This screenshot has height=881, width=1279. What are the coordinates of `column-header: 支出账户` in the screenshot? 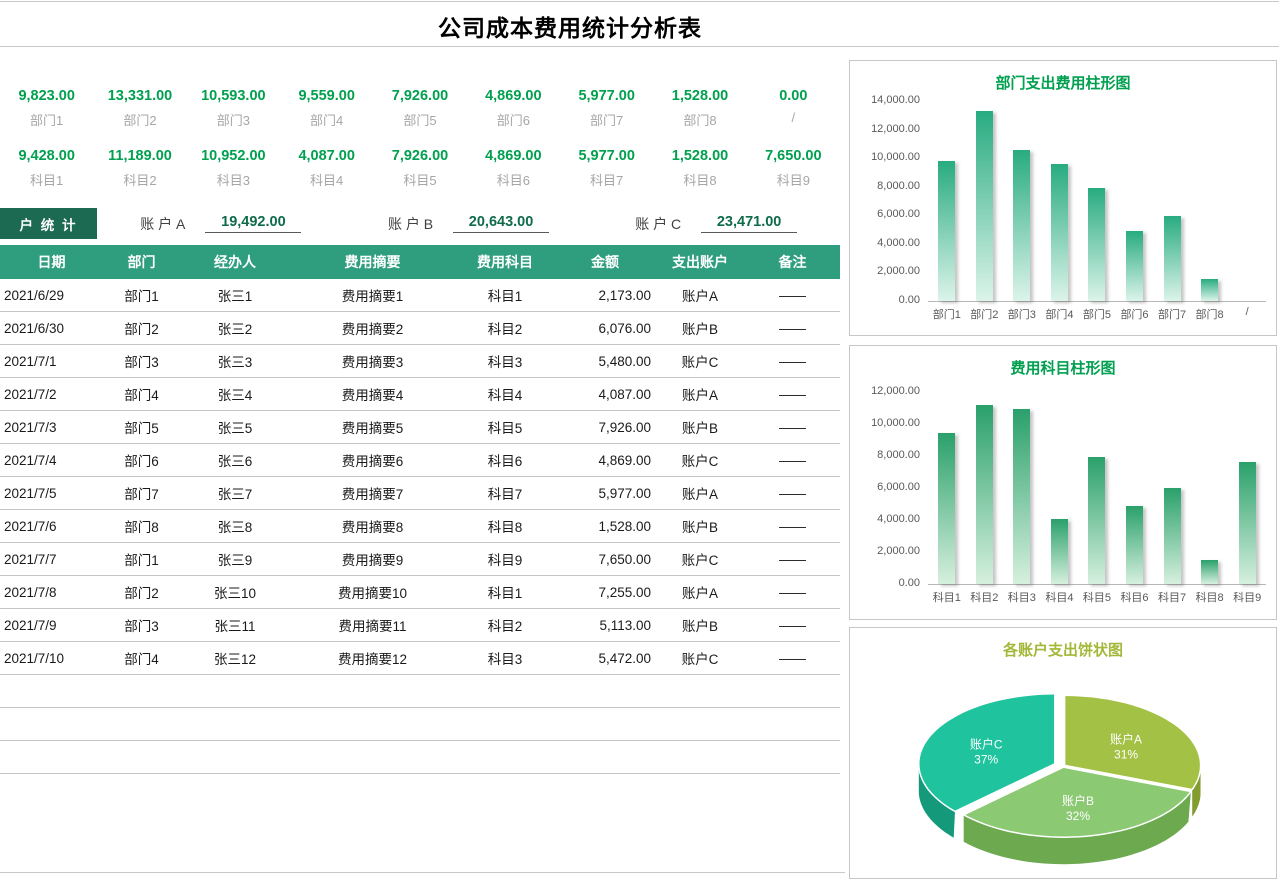 It's located at (700, 262).